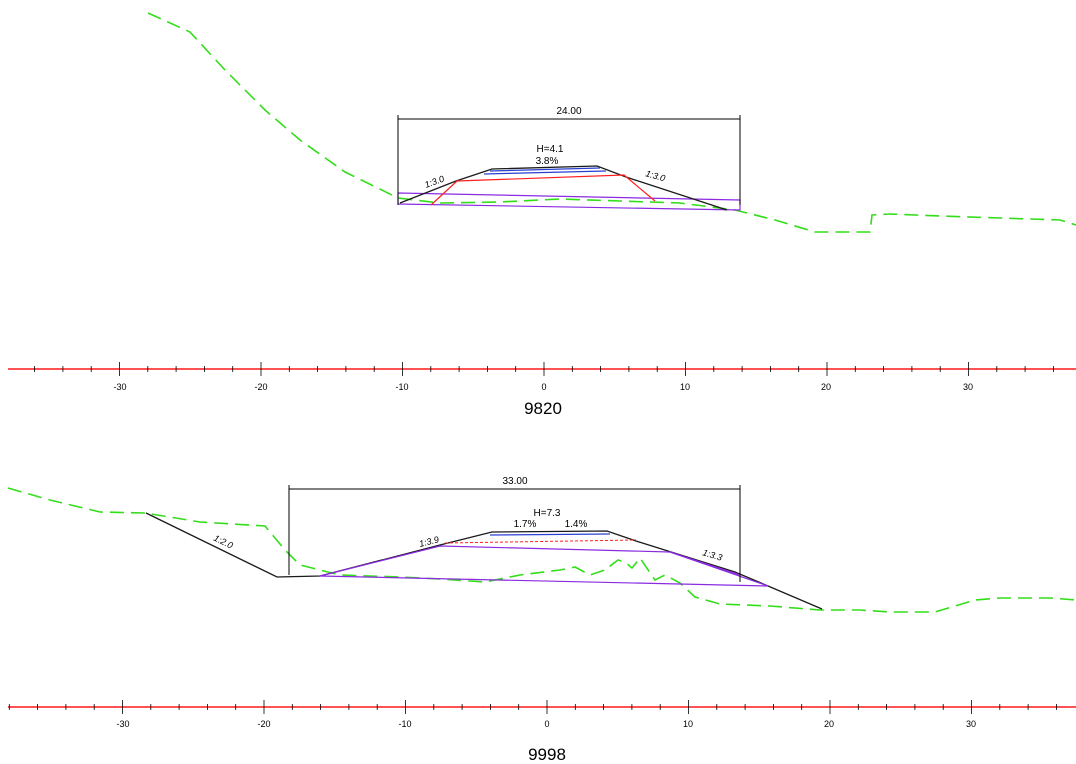 This screenshot has width=1076, height=764. Describe the element at coordinates (547, 161) in the screenshot. I see `crossfall-label: 3.8%` at that location.